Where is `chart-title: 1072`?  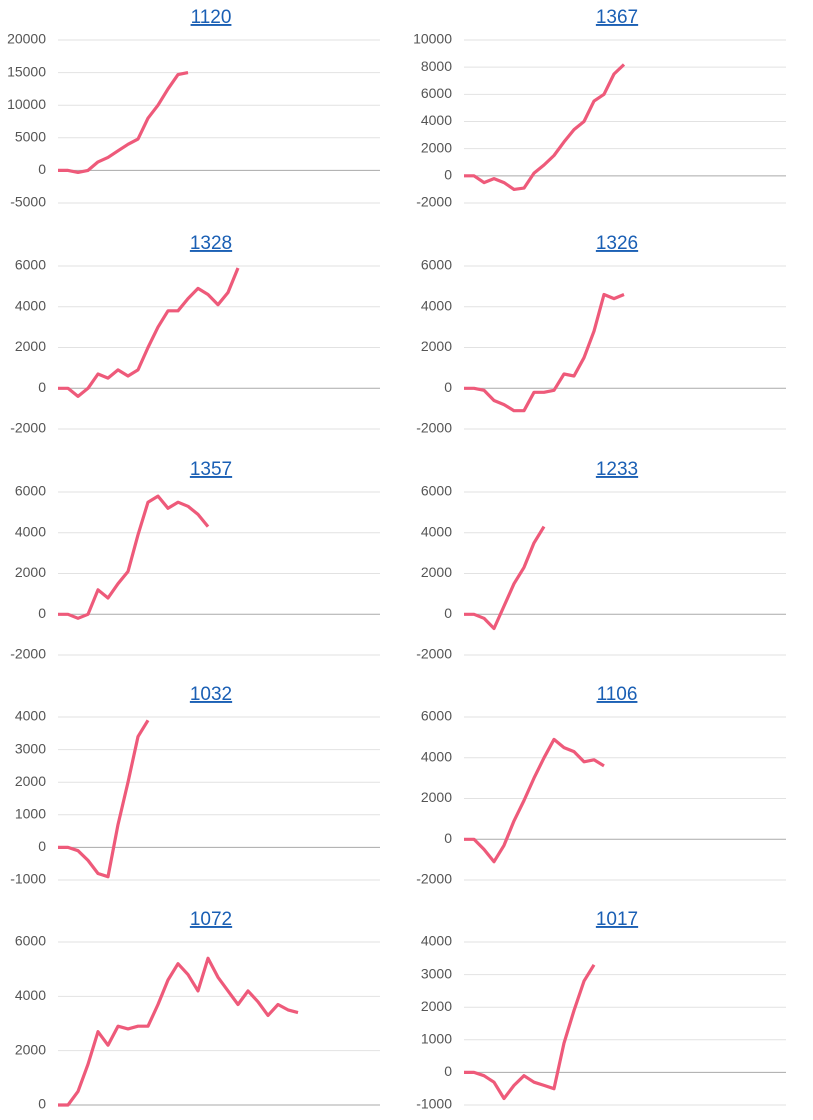 chart-title: 1072 is located at coordinates (211, 919).